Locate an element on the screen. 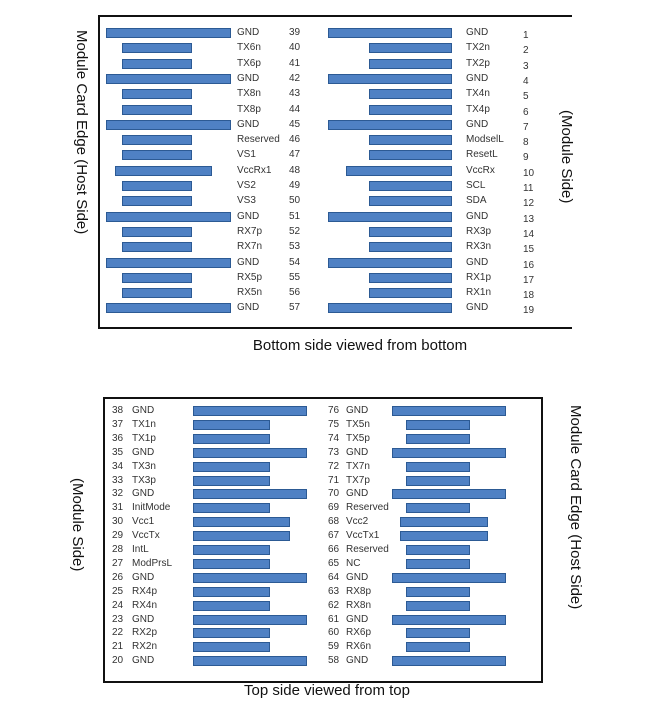 This screenshot has width=650, height=715. bottom-side-caption: Bottom side viewed from bottom is located at coordinates (360, 345).